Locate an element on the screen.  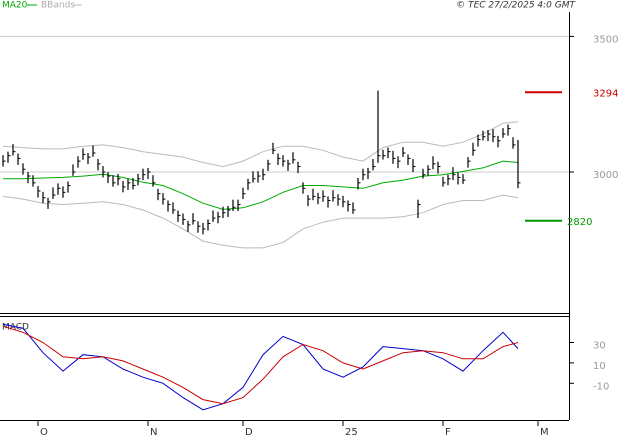
x-tick-label: O is located at coordinates (44, 432).